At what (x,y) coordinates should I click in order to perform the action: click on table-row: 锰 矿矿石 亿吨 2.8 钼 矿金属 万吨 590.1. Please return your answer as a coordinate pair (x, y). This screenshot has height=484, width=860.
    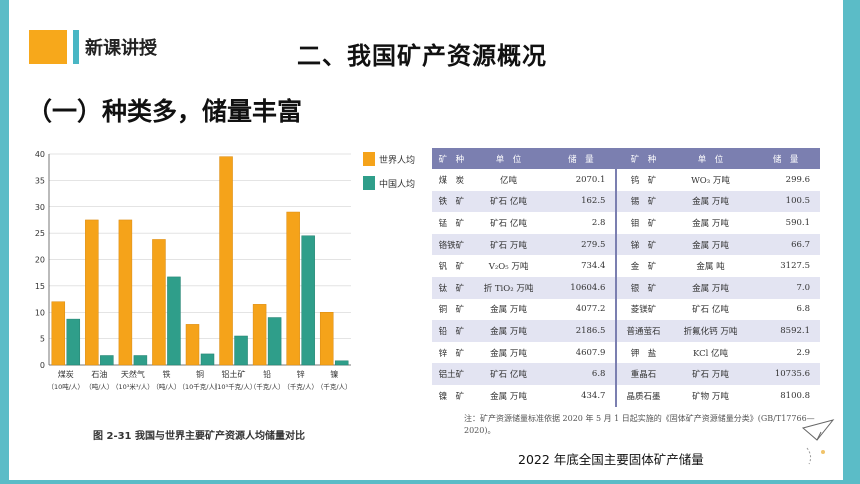
    Looking at the image, I should click on (626, 223).